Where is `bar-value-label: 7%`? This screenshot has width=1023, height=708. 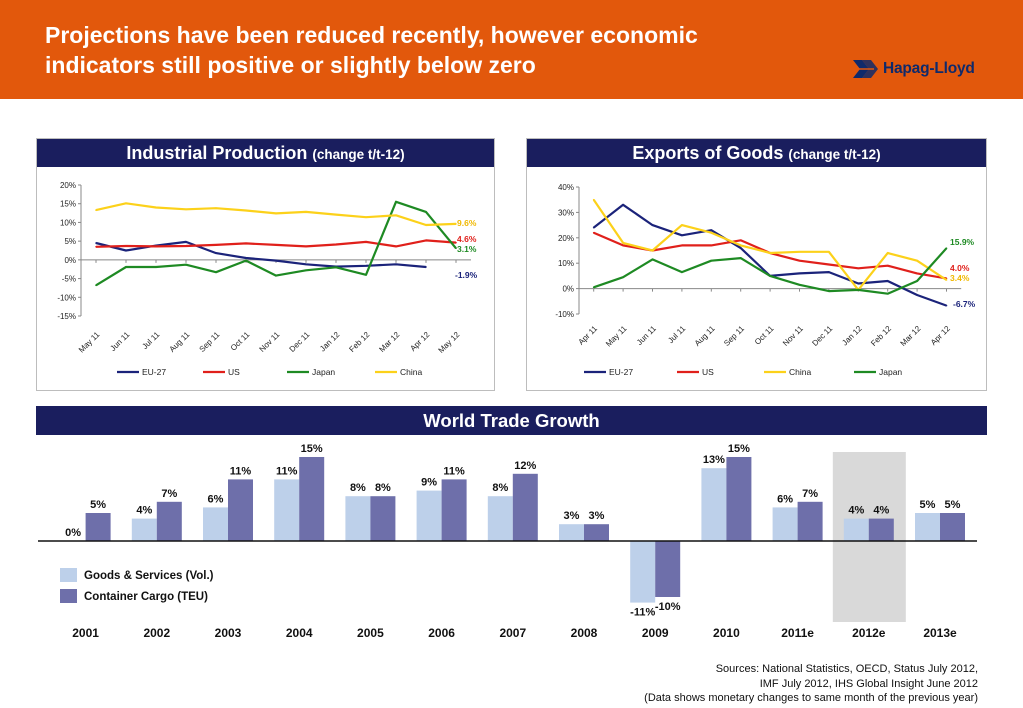
bar-value-label: 7% is located at coordinates (169, 494).